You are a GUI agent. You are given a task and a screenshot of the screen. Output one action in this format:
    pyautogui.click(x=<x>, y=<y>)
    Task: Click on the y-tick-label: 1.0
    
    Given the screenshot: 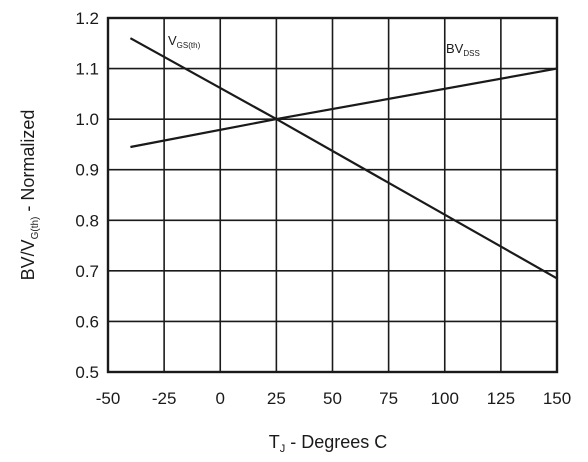 What is the action you would take?
    pyautogui.click(x=87, y=119)
    